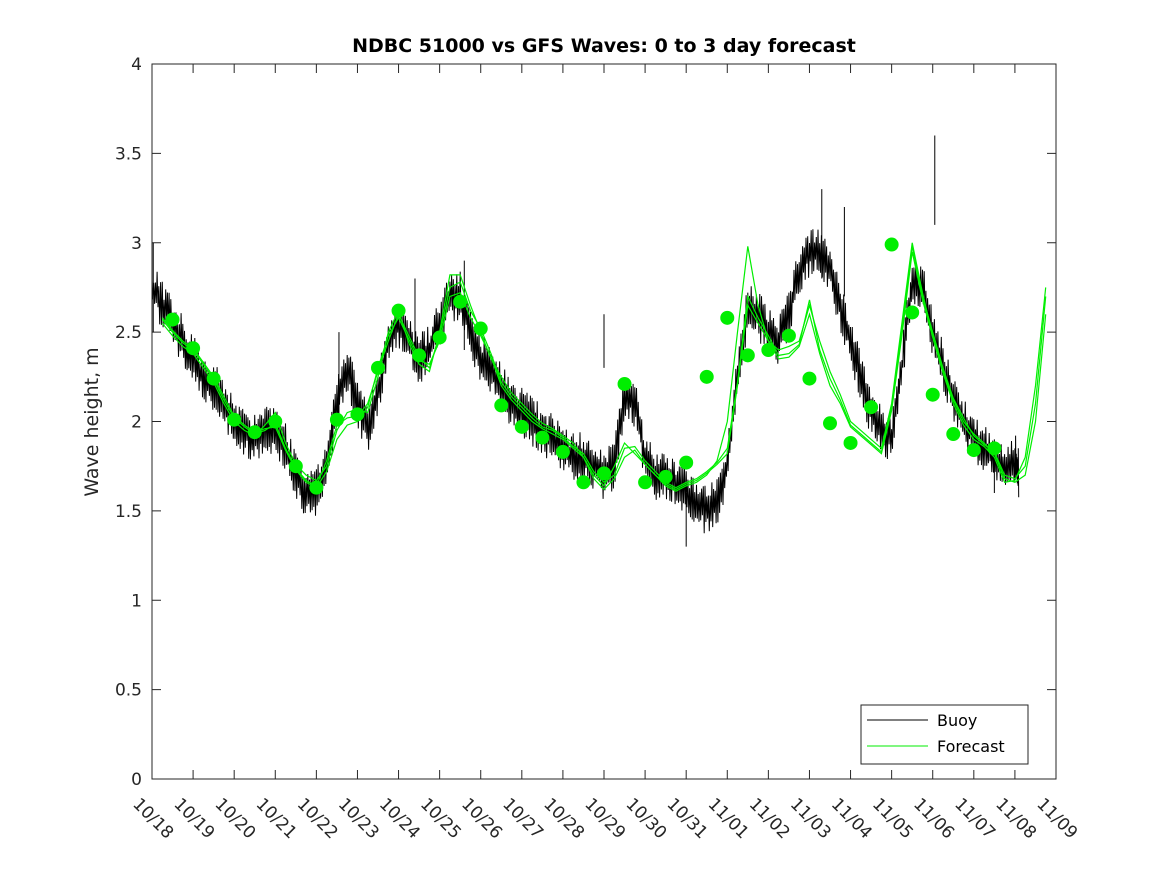  What do you see at coordinates (128, 691) in the screenshot?
I see `y-tick-label: 0.5` at bounding box center [128, 691].